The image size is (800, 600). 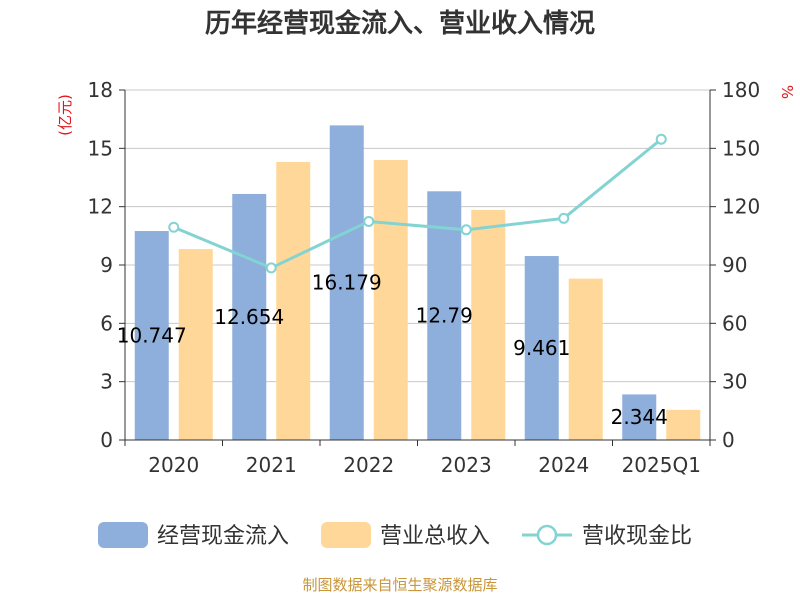 What do you see at coordinates (399, 585) in the screenshot?
I see `source-note: 制图数据来自恒生聚源数据库` at bounding box center [399, 585].